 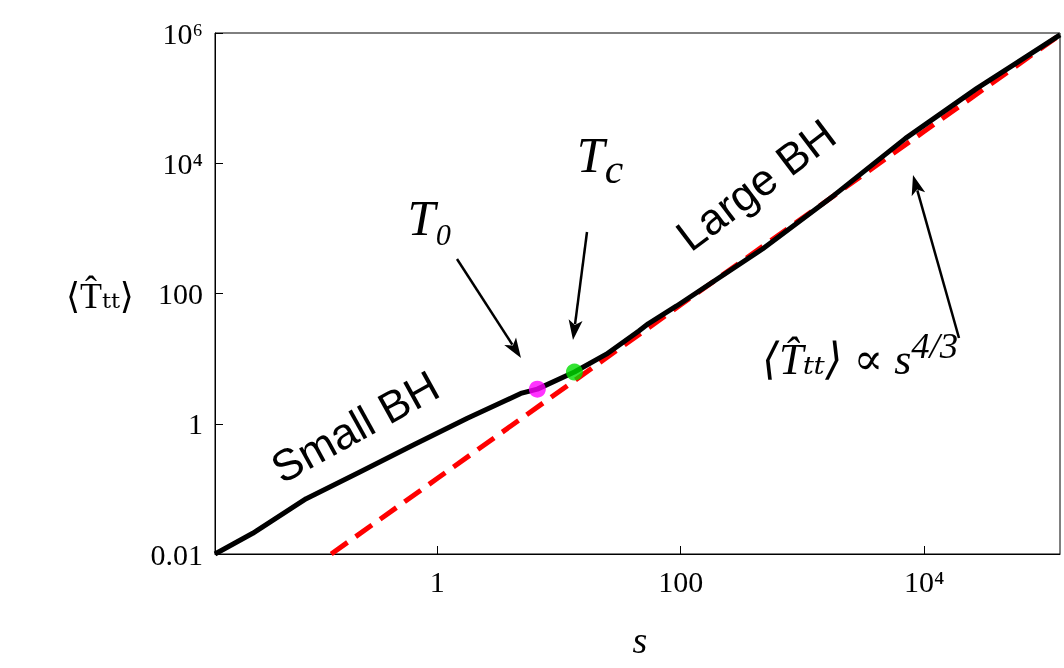 I want to click on y-tick-label: 10⁶, so click(x=182, y=33).